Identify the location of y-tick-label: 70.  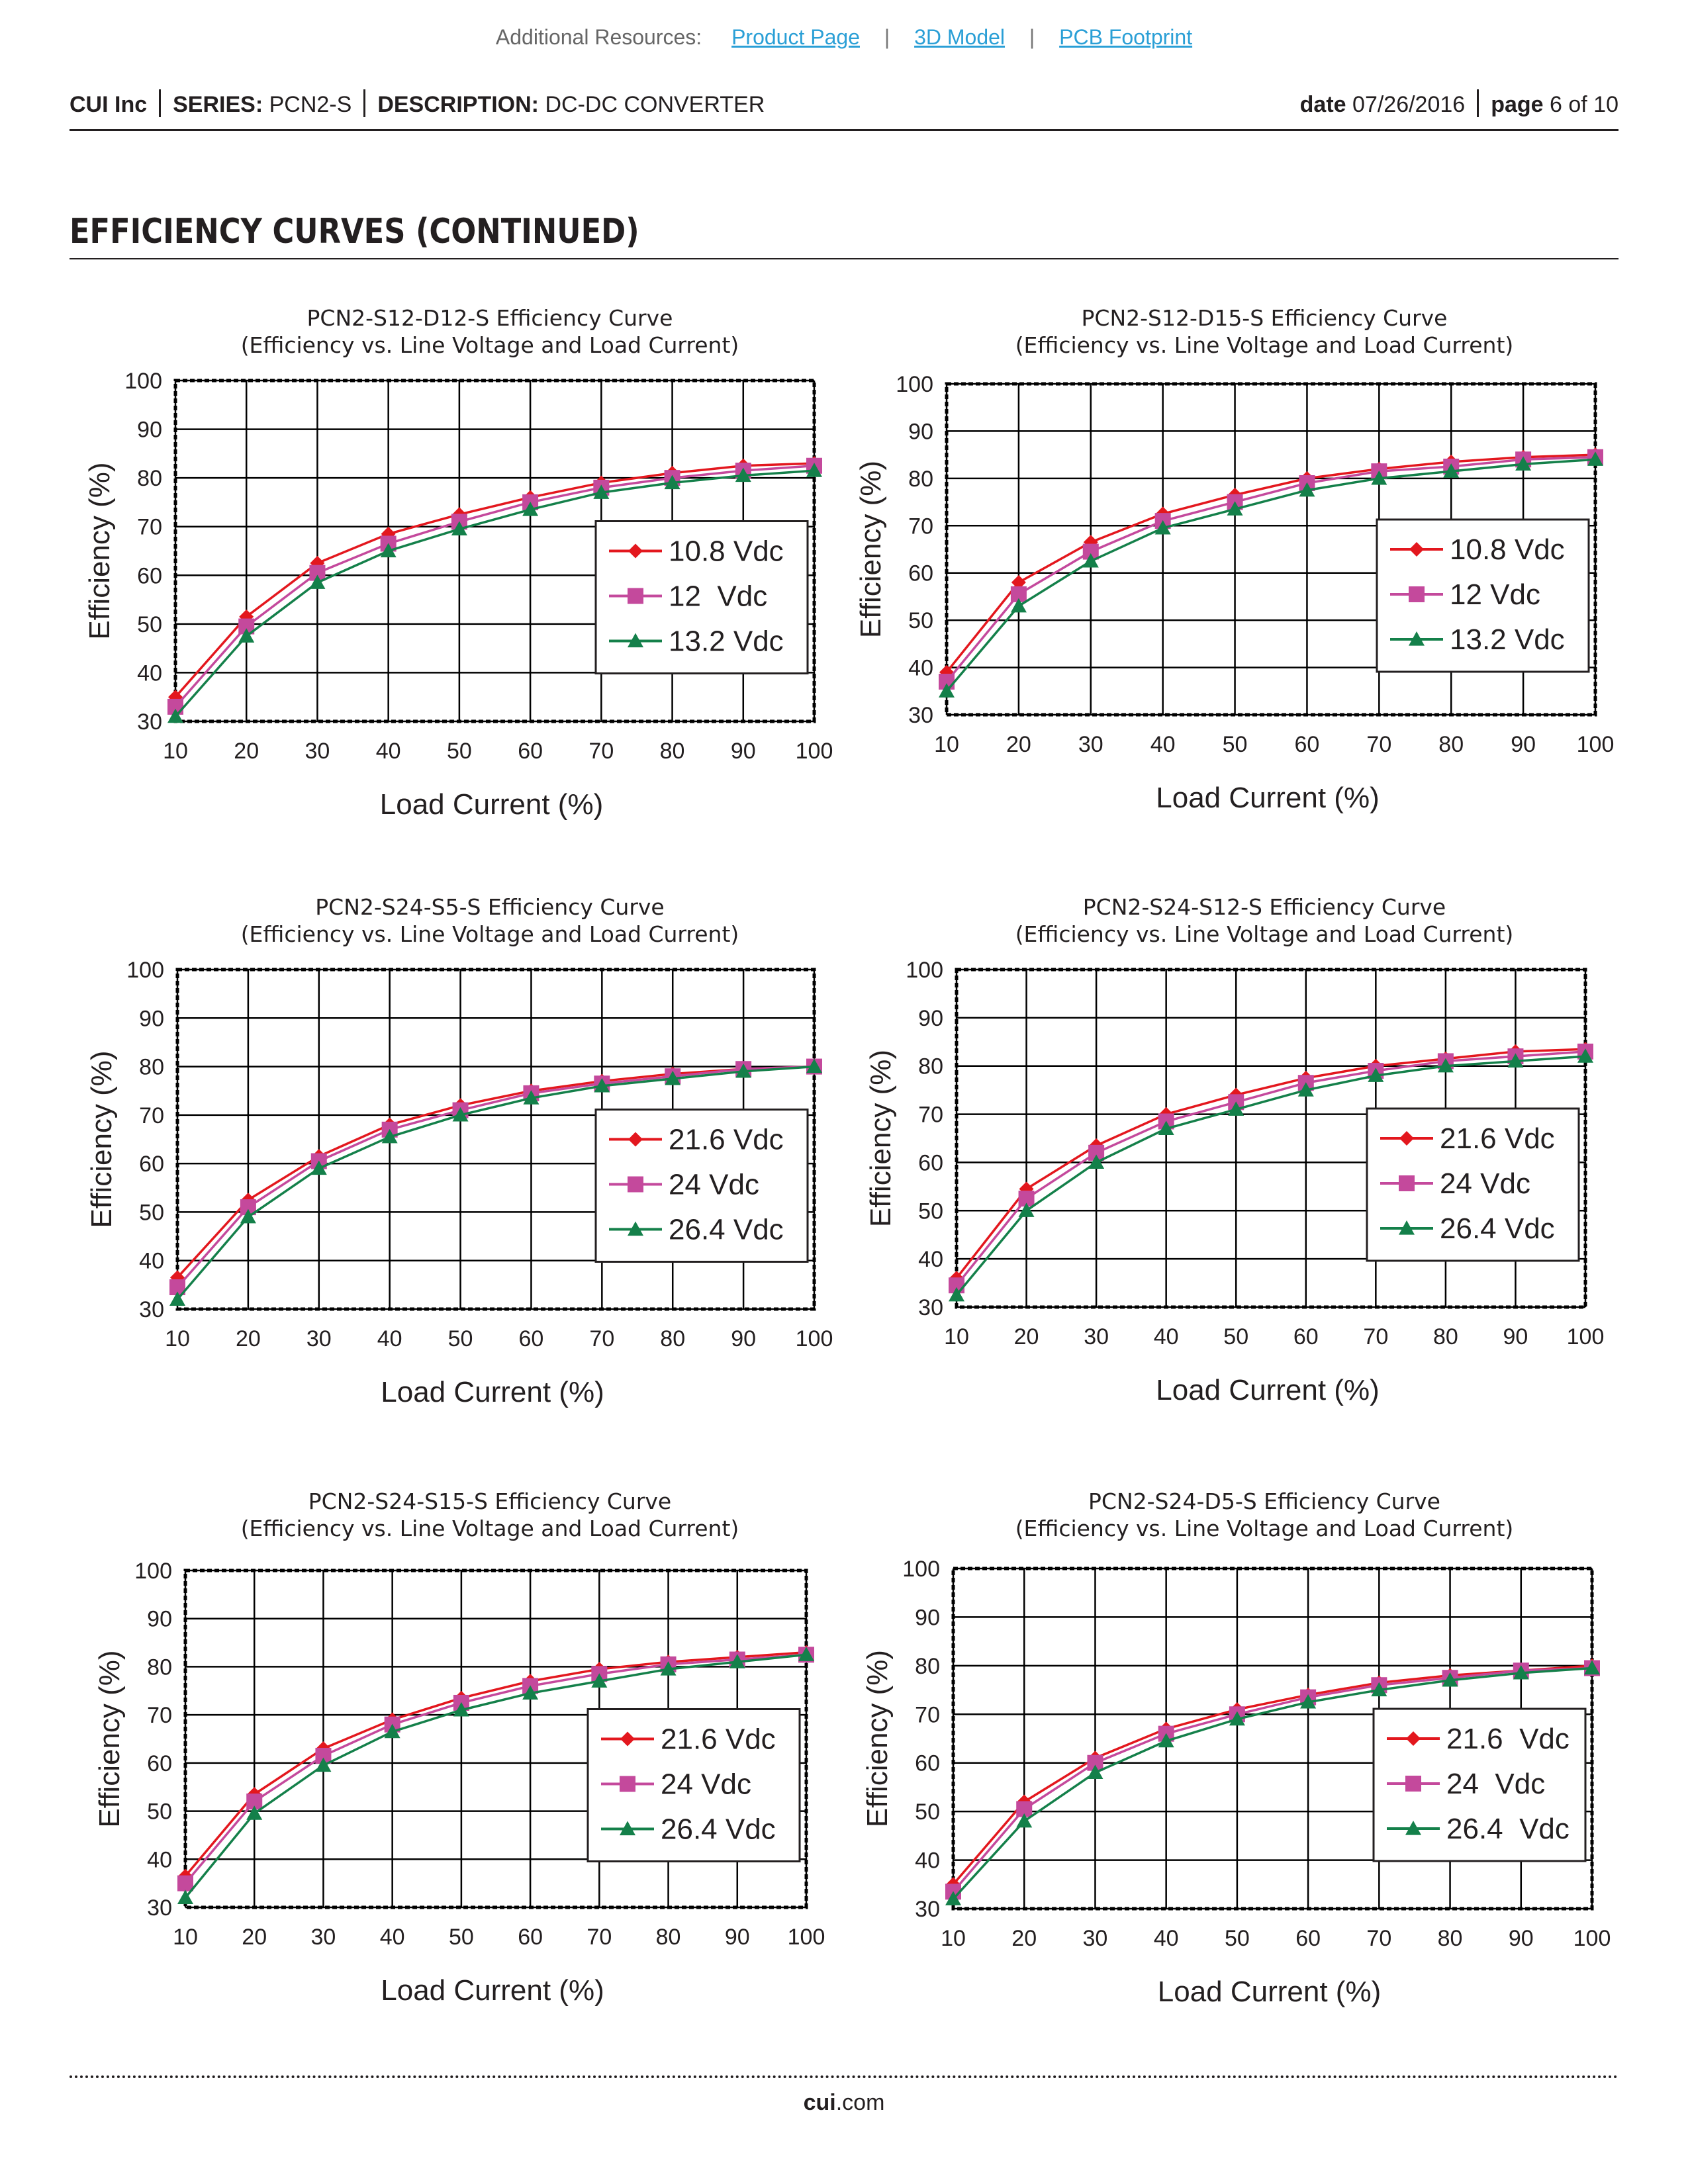
(920, 526).